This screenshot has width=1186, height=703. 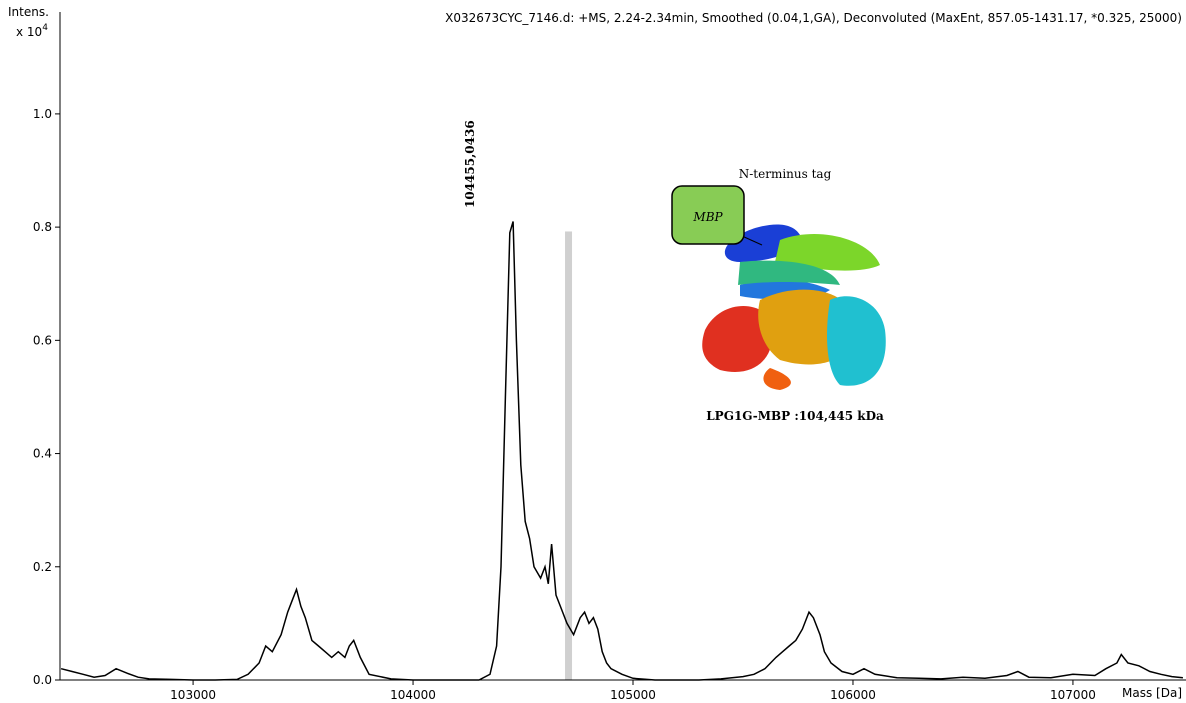 I want to click on y-axis-label: Intens., so click(x=28, y=12).